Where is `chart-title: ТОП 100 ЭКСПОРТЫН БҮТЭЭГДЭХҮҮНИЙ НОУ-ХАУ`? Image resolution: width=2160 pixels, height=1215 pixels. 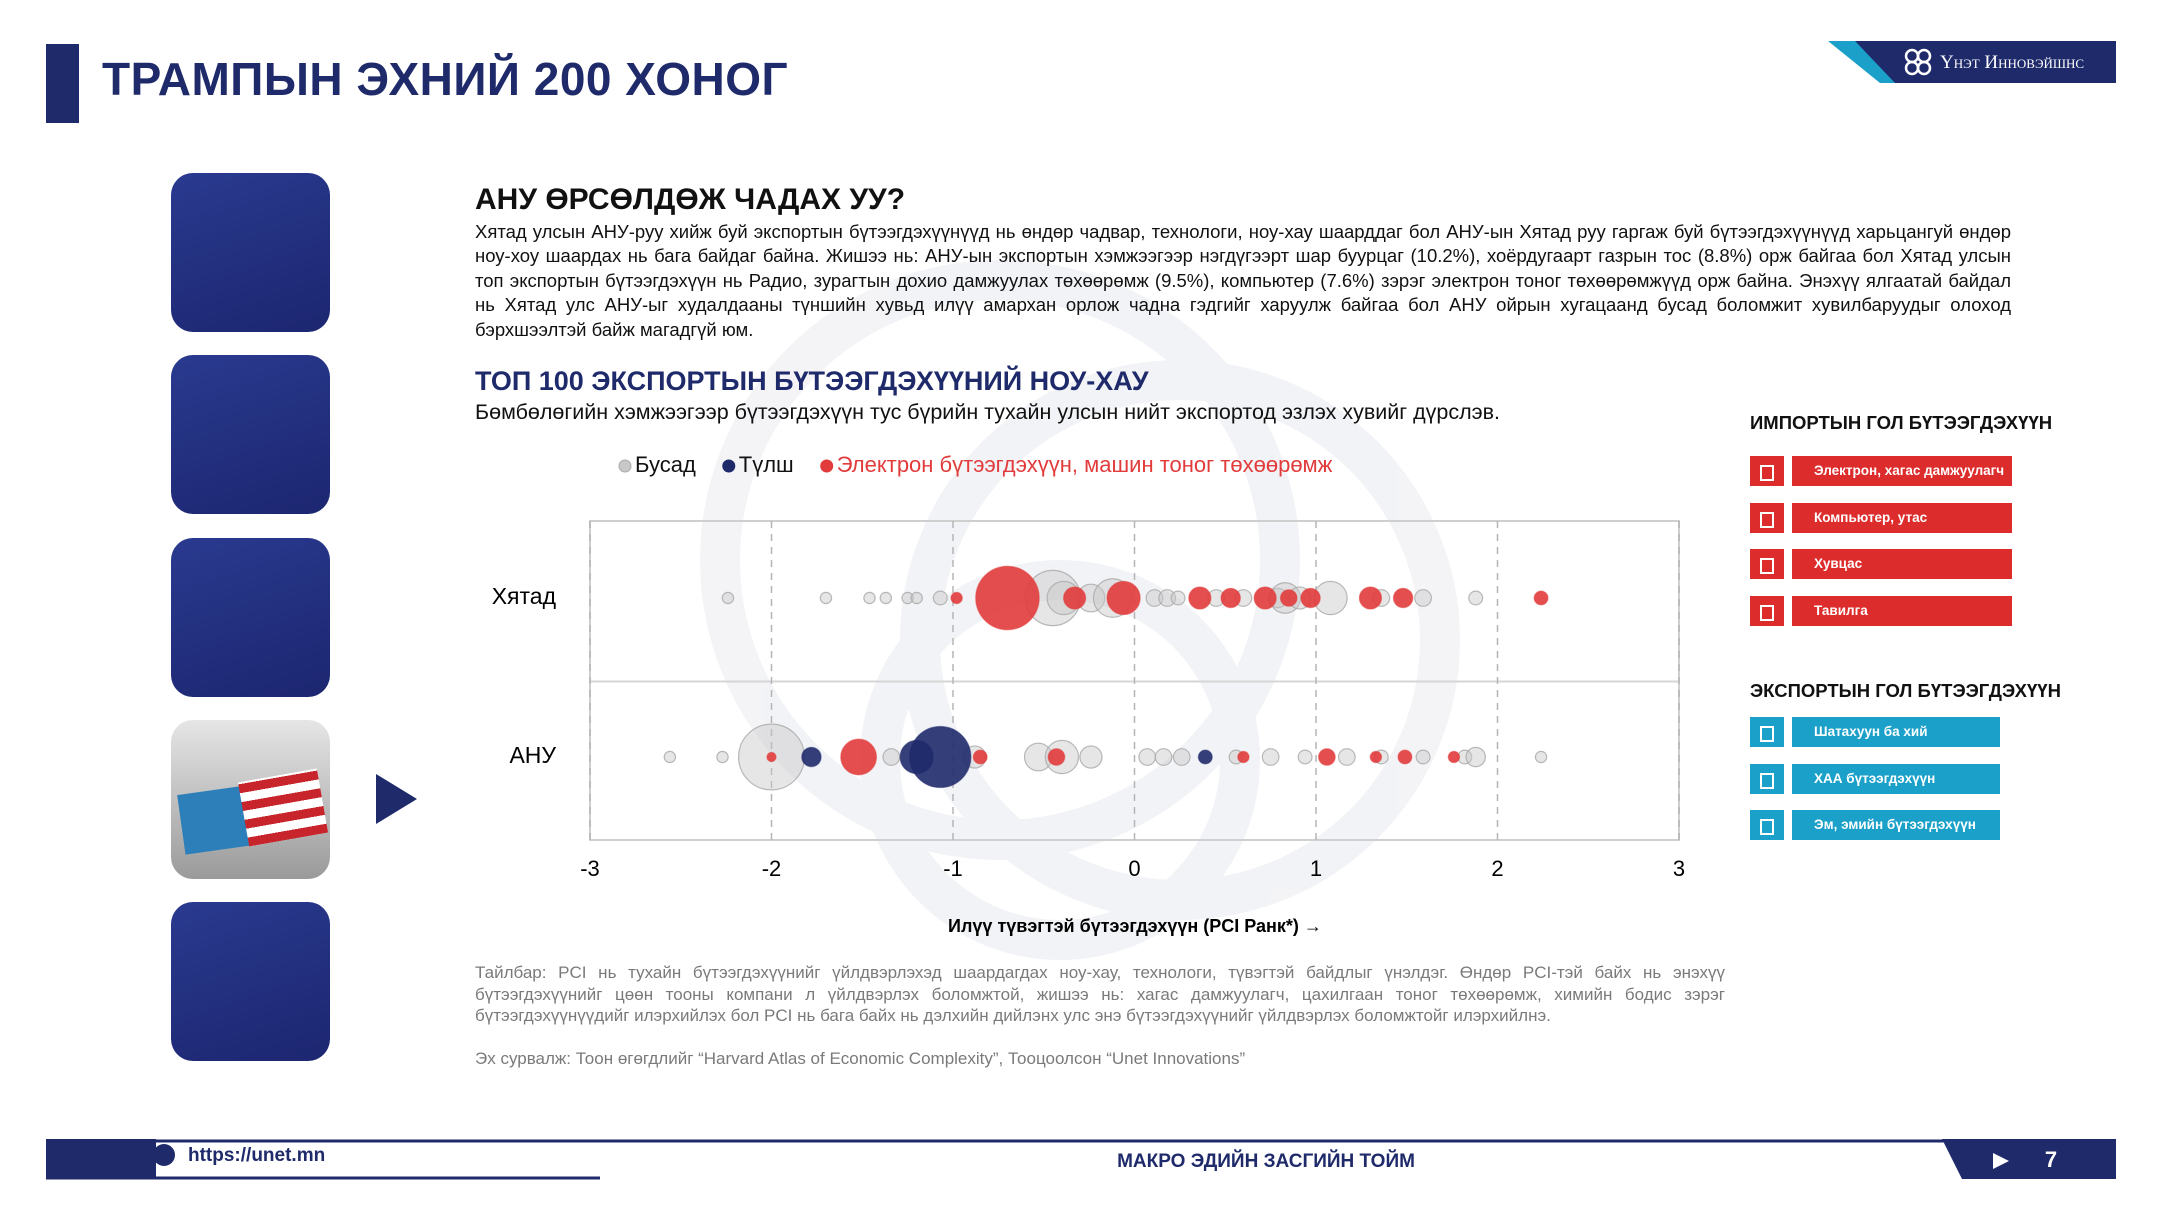 chart-title: ТОП 100 ЭКСПОРТЫН БҮТЭЭГДЭХҮҮНИЙ НОУ-ХАУ is located at coordinates (812, 381).